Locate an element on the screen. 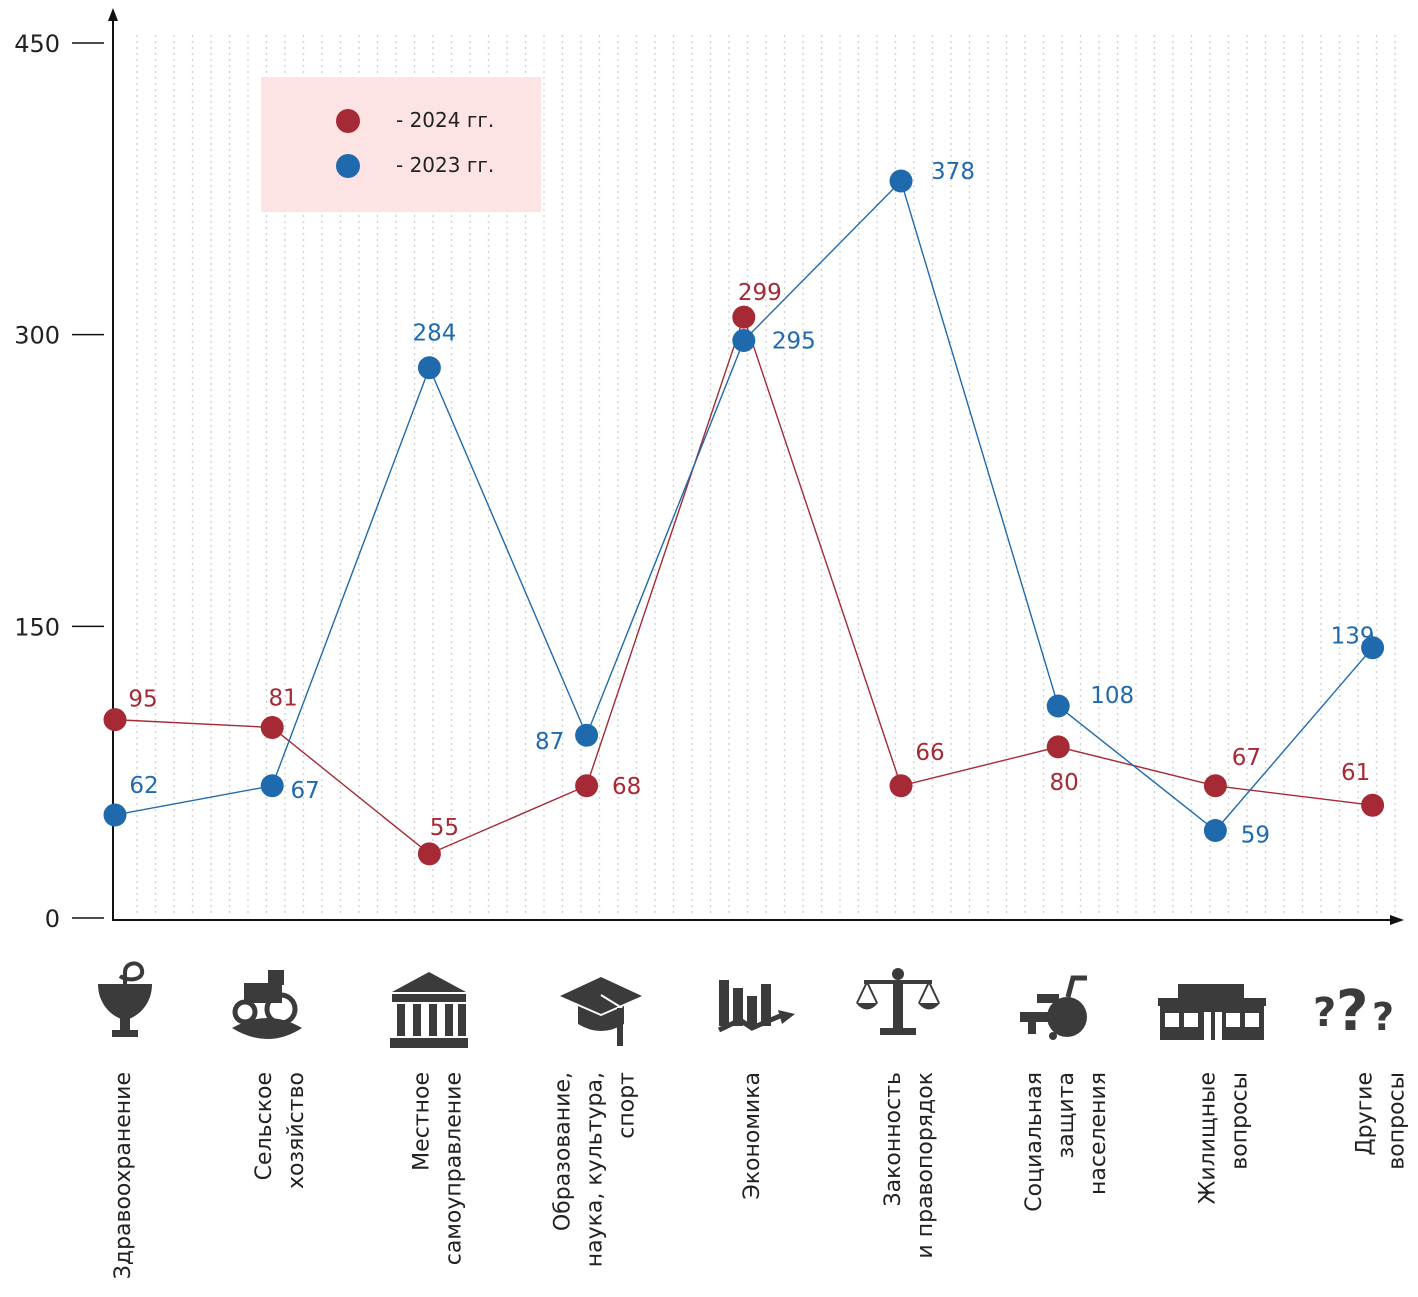 The image size is (1418, 1297). y-tick-label: 450 is located at coordinates (37, 44).